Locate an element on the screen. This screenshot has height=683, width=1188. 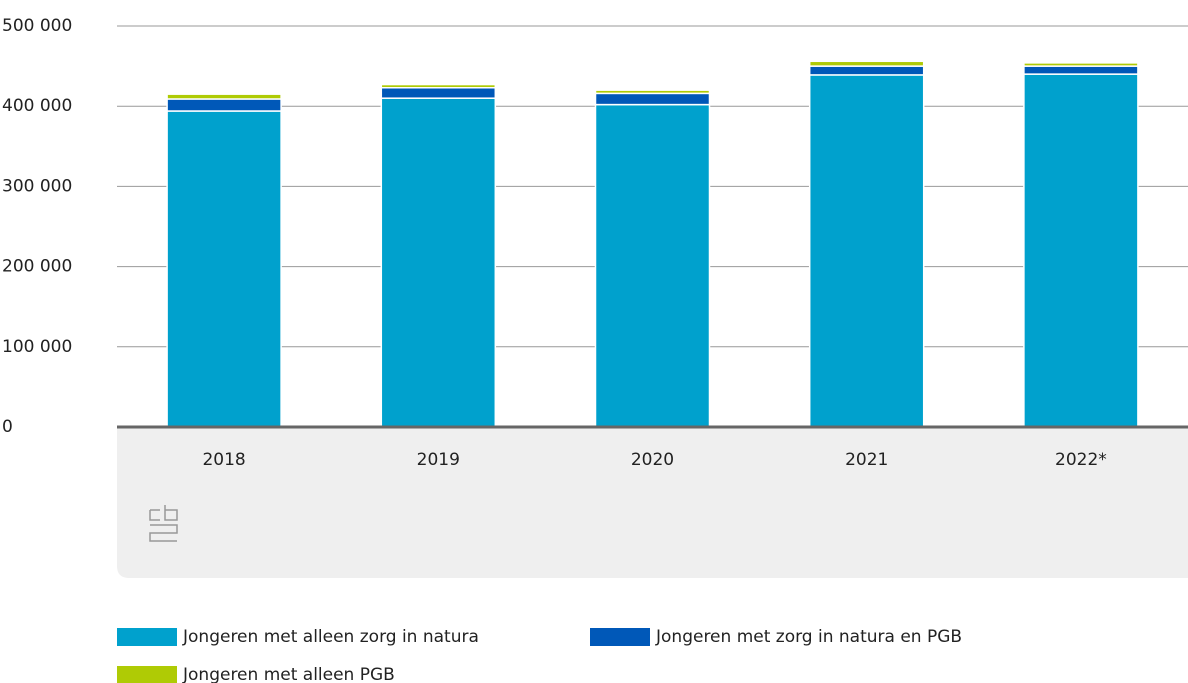
x-tick-label: 2021 is located at coordinates (866, 460).